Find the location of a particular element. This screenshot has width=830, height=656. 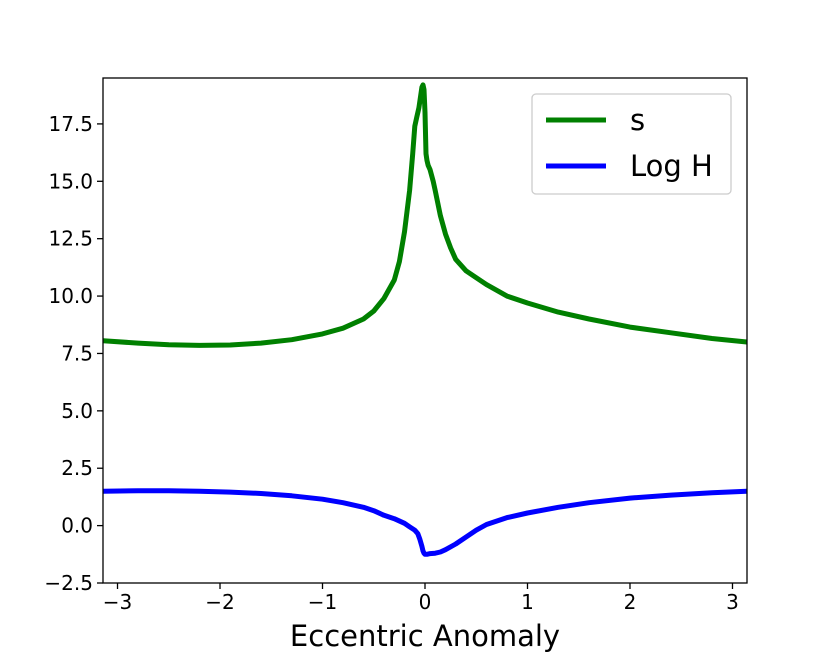

y-axis-ticks: −2.5 0.0 2.5 5.0 7.5 10.0 12.5 15.0 17.5 is located at coordinates (73, 353).